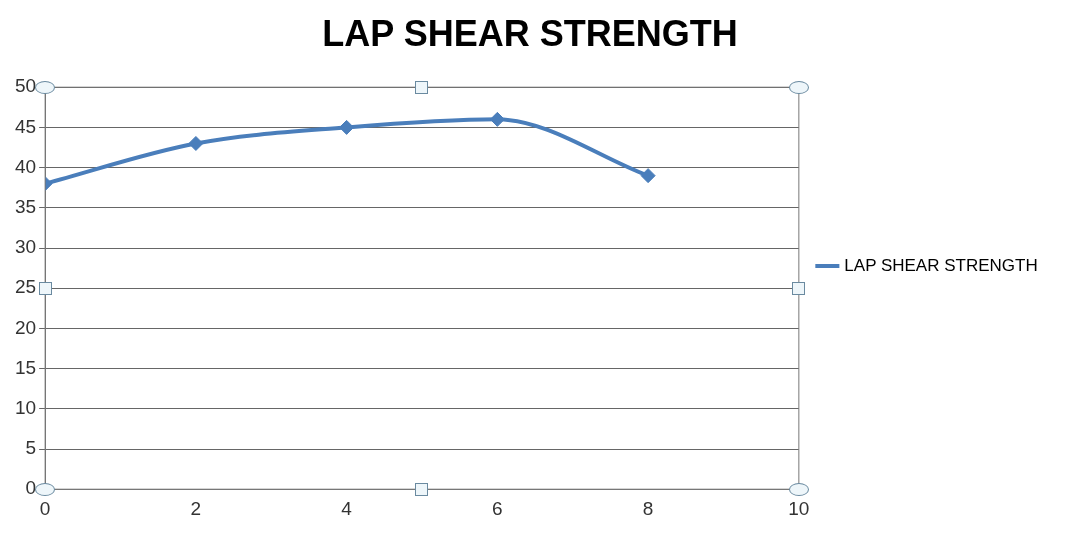  I want to click on x-tick-label: 0, so click(45, 508).